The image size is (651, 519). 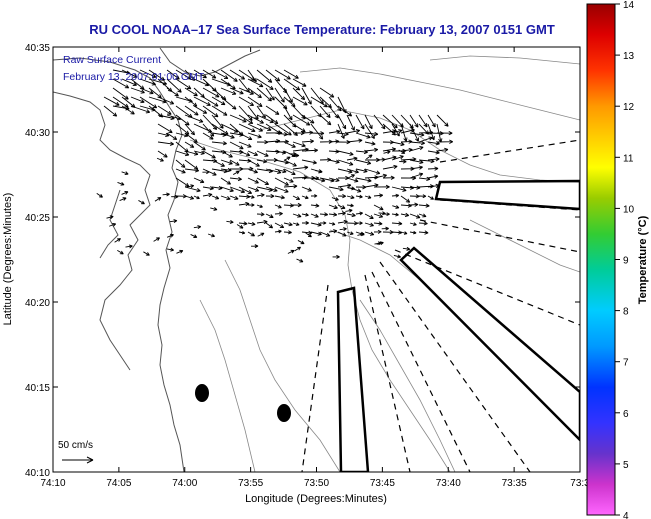 I want to click on colorbar-tick-label: 7, so click(x=626, y=363).